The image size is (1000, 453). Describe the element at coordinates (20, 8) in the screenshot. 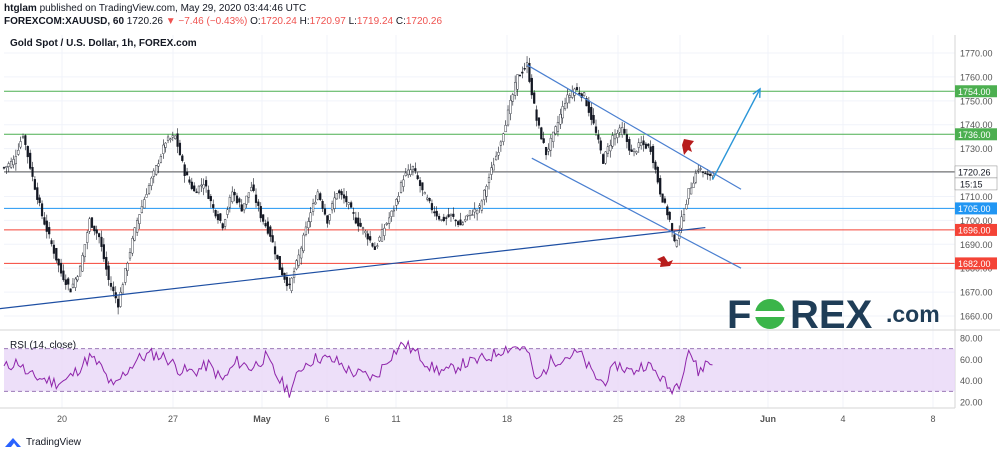

I see `author-name: htglam` at that location.